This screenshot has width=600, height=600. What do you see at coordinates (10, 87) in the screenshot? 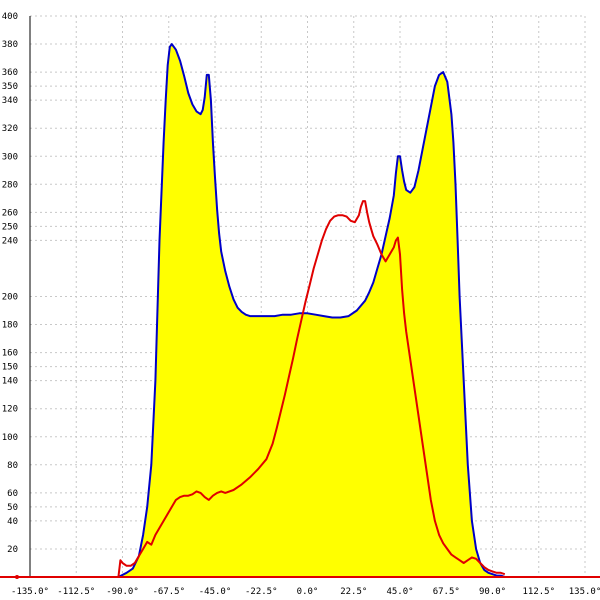
I see `y-tick-label: 350` at bounding box center [10, 87].